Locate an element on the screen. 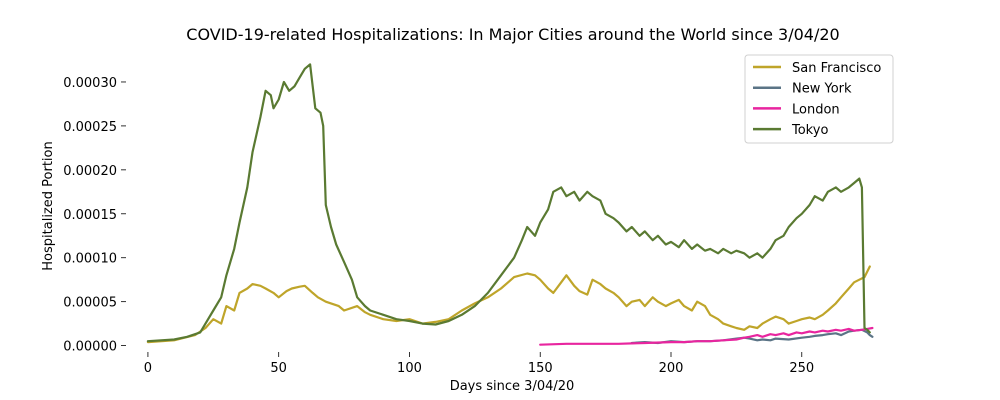 The width and height of the screenshot is (1000, 400). legend-label-tokyo: Tokyo is located at coordinates (809, 130).